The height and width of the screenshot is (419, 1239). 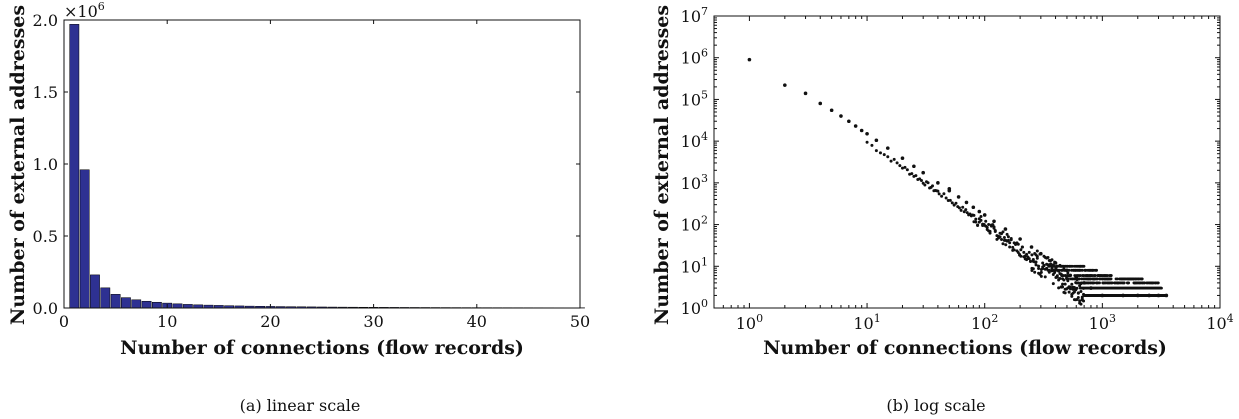 I want to click on linear-caption: (a) linear scale, so click(x=300, y=405).